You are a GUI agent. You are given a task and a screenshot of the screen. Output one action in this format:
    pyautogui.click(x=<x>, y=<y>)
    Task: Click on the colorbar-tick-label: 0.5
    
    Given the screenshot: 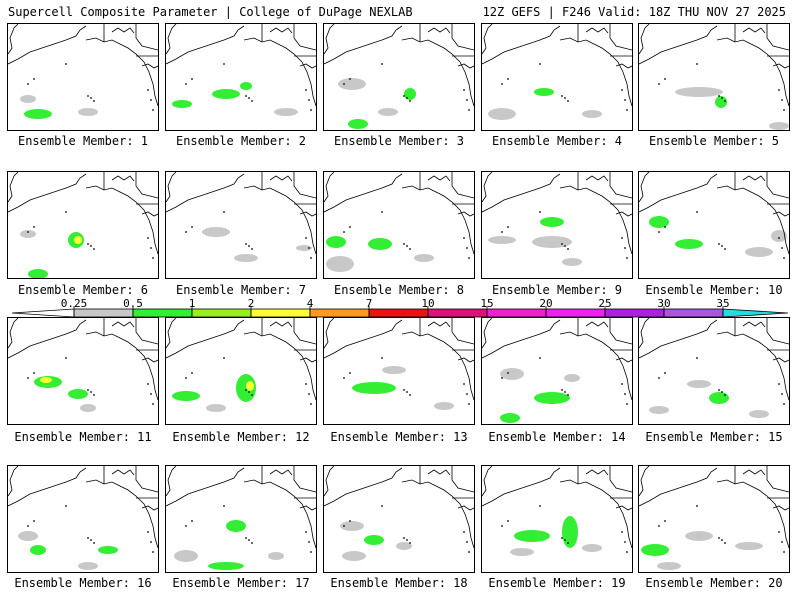 What is the action you would take?
    pyautogui.click(x=133, y=303)
    